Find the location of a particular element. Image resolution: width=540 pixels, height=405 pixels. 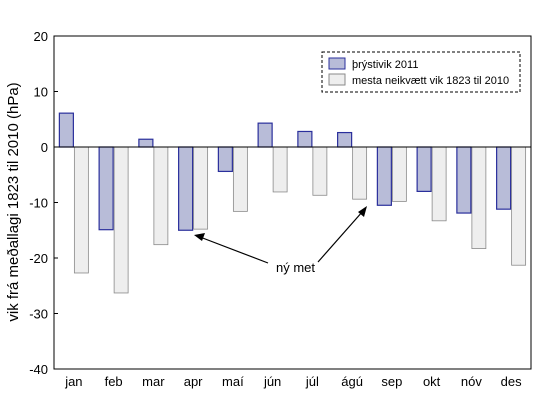

annotation-text: ný met is located at coordinates (295, 267).